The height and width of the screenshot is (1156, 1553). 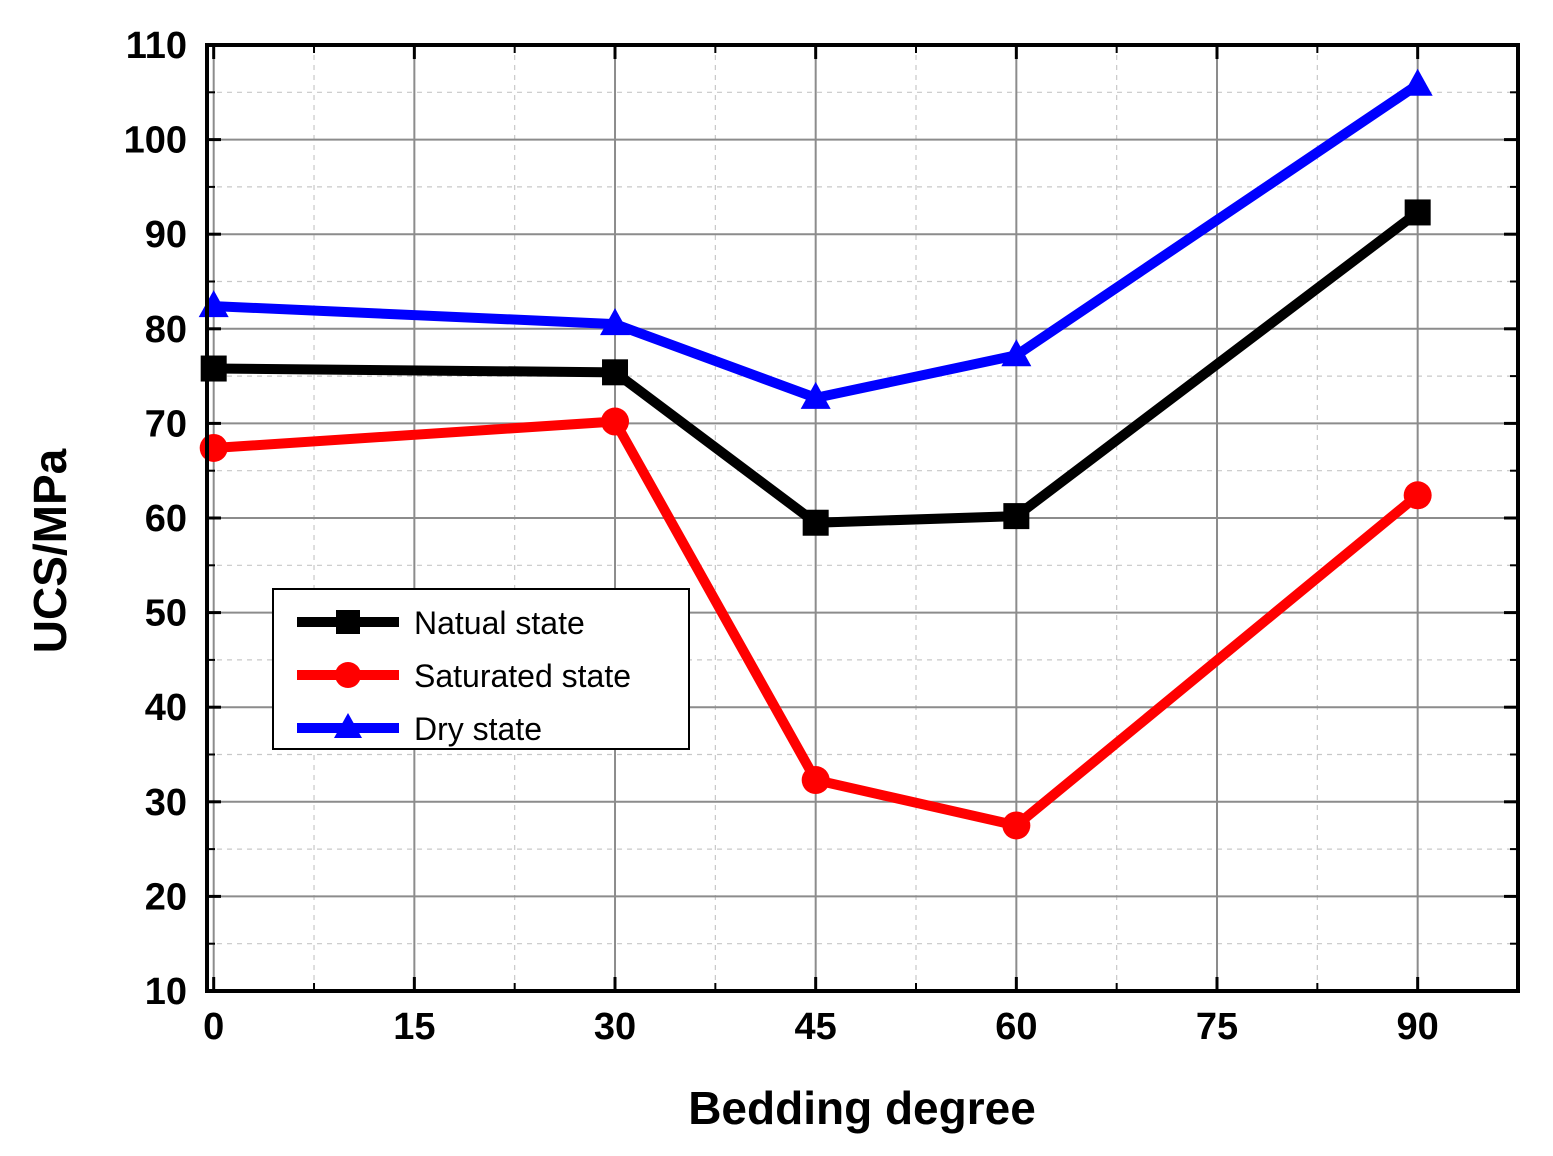 What do you see at coordinates (1217, 1027) in the screenshot?
I see `x-tick-label: 75` at bounding box center [1217, 1027].